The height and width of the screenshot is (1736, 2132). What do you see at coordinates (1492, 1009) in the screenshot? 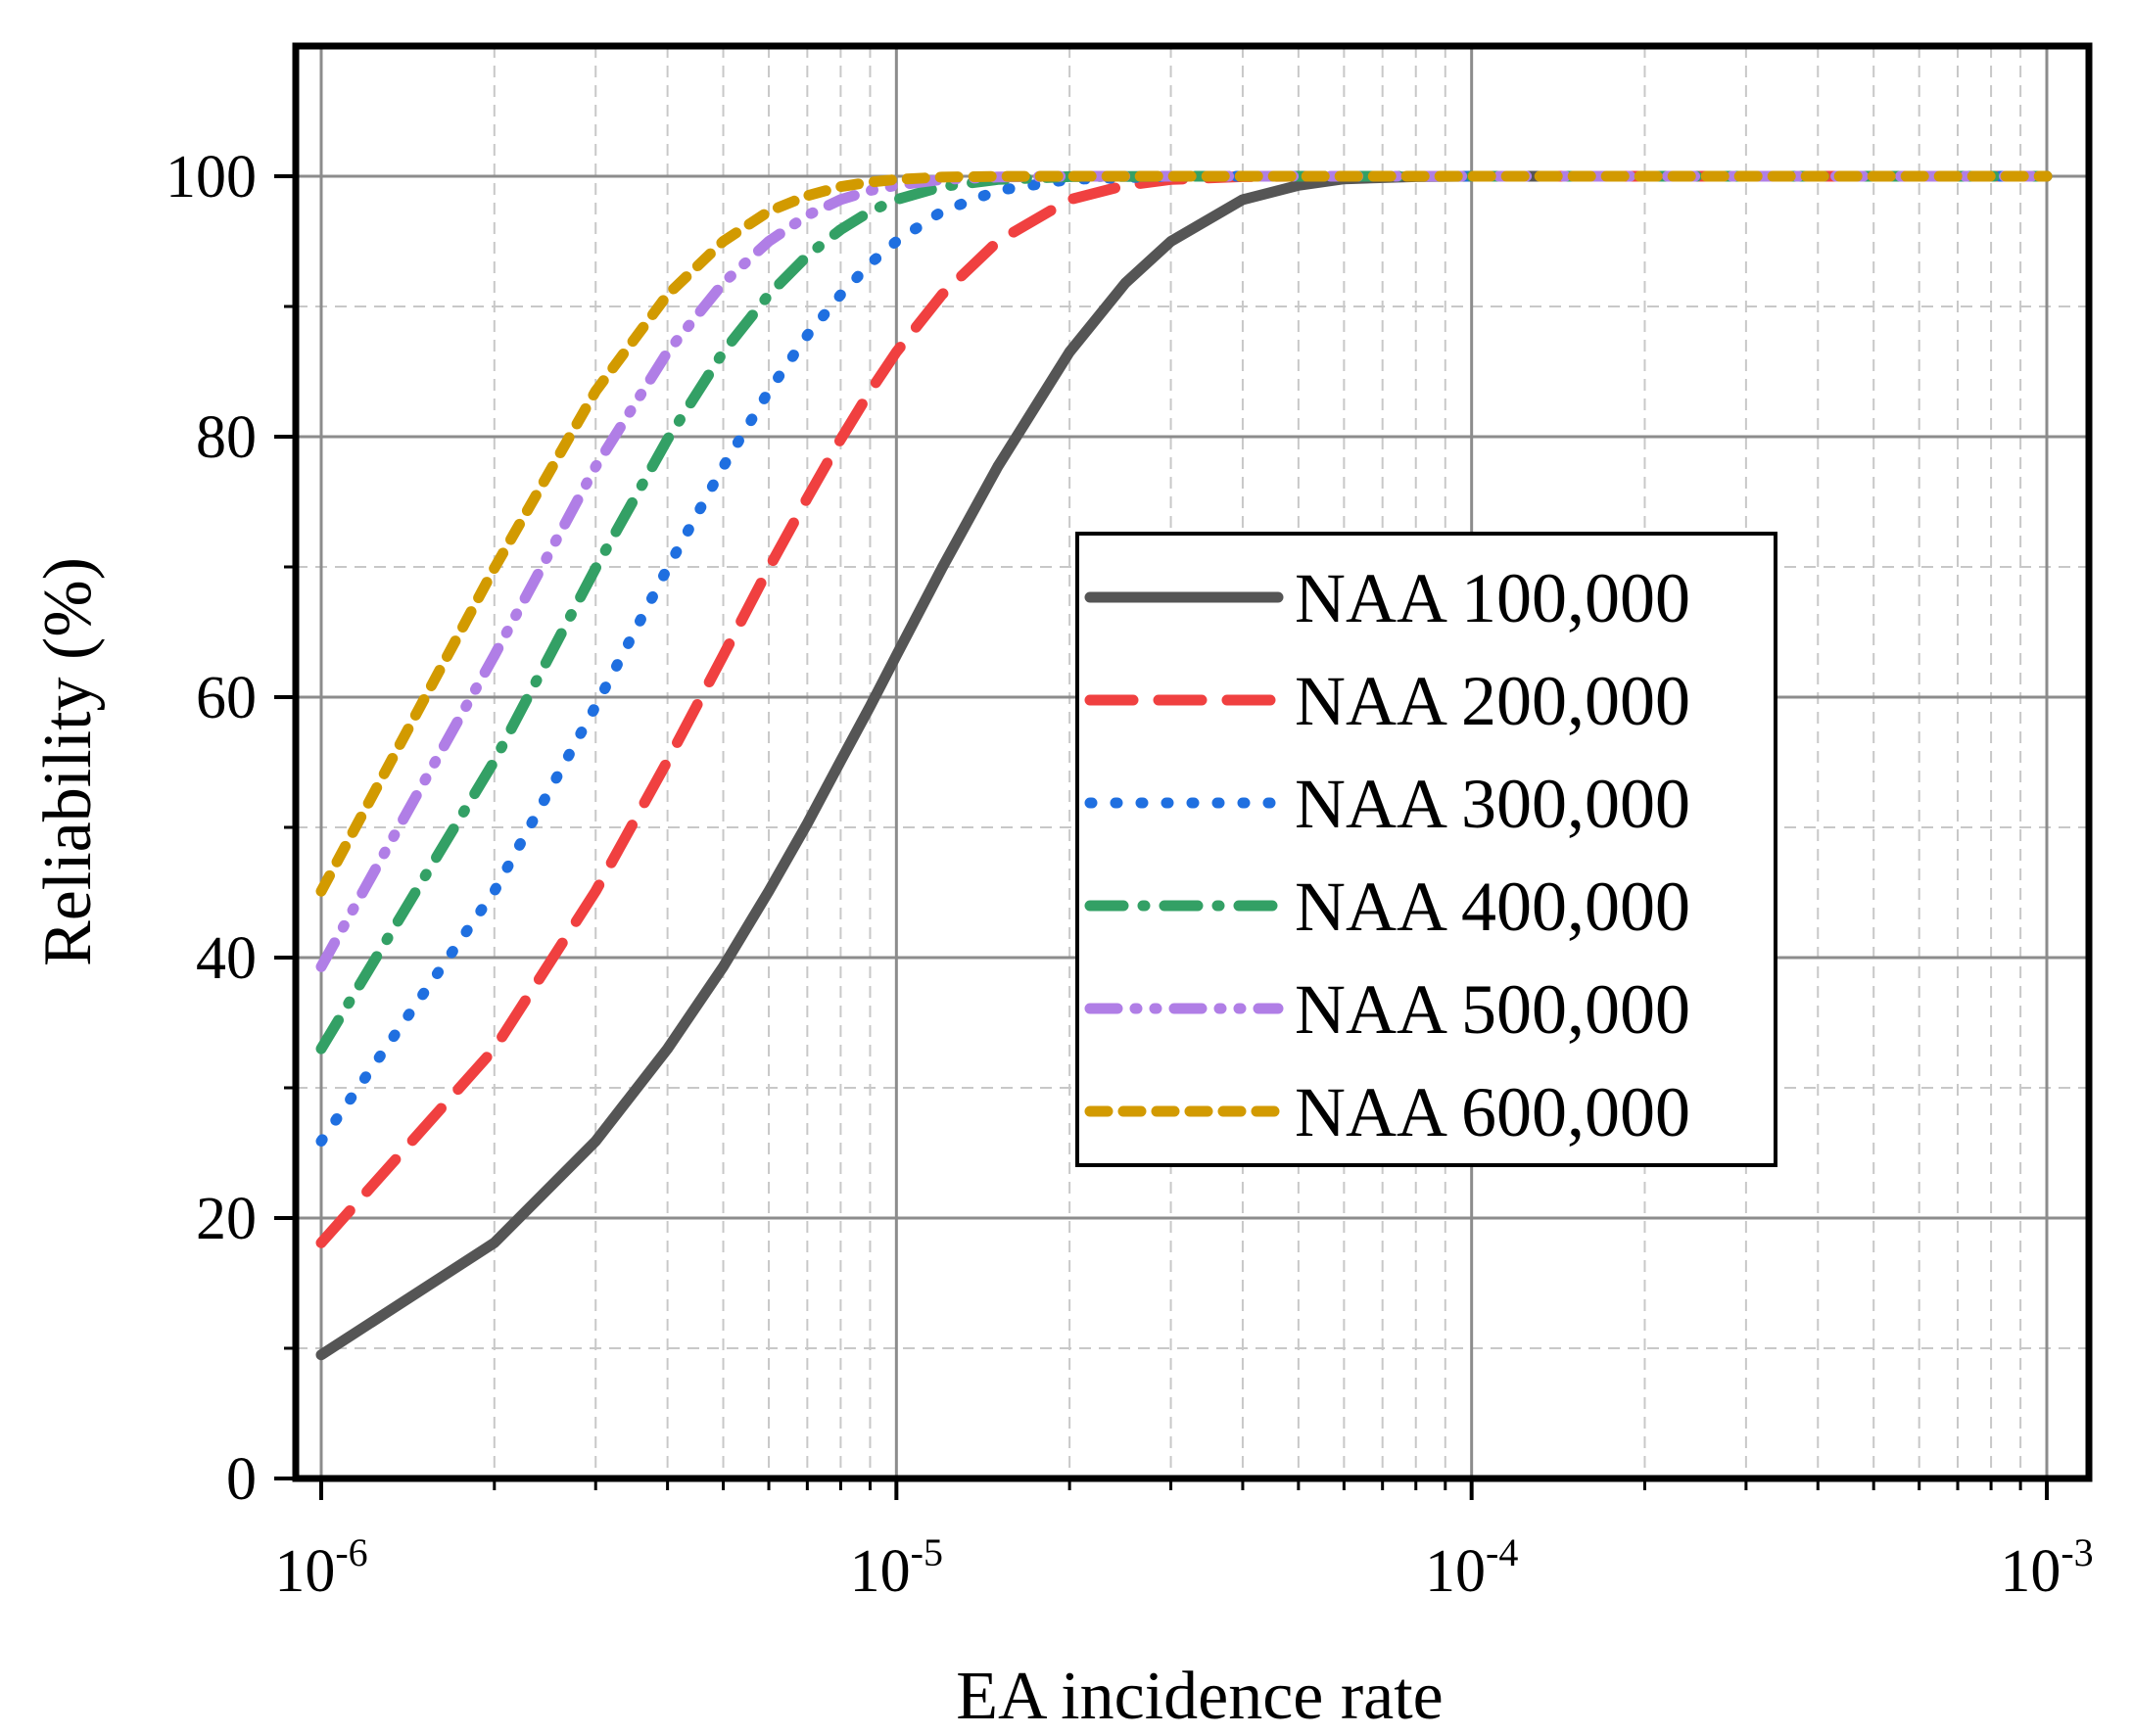
I see `legend-label: NAA 500,000` at bounding box center [1492, 1009].